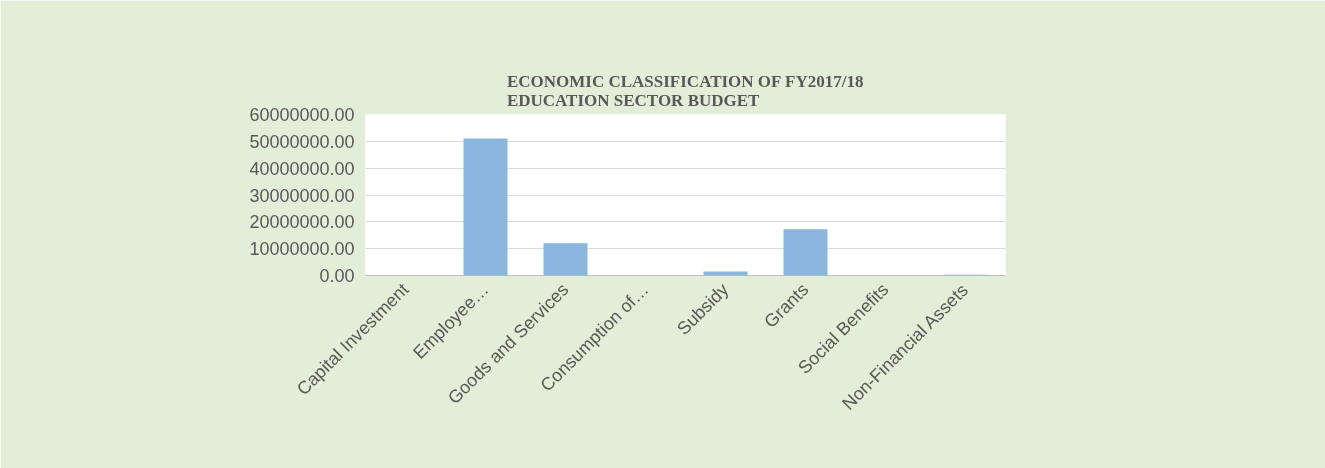  What do you see at coordinates (302, 249) in the screenshot?
I see `y-tick-label: 10000000.00` at bounding box center [302, 249].